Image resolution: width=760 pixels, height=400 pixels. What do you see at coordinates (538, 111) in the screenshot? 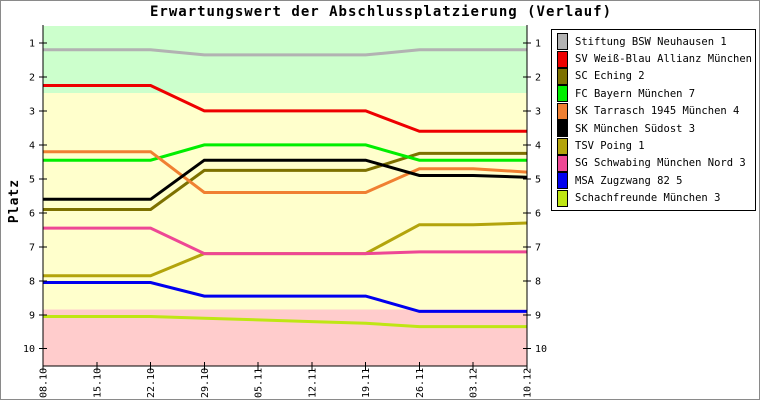
I see `y-tick-label-right: 3` at bounding box center [538, 111].